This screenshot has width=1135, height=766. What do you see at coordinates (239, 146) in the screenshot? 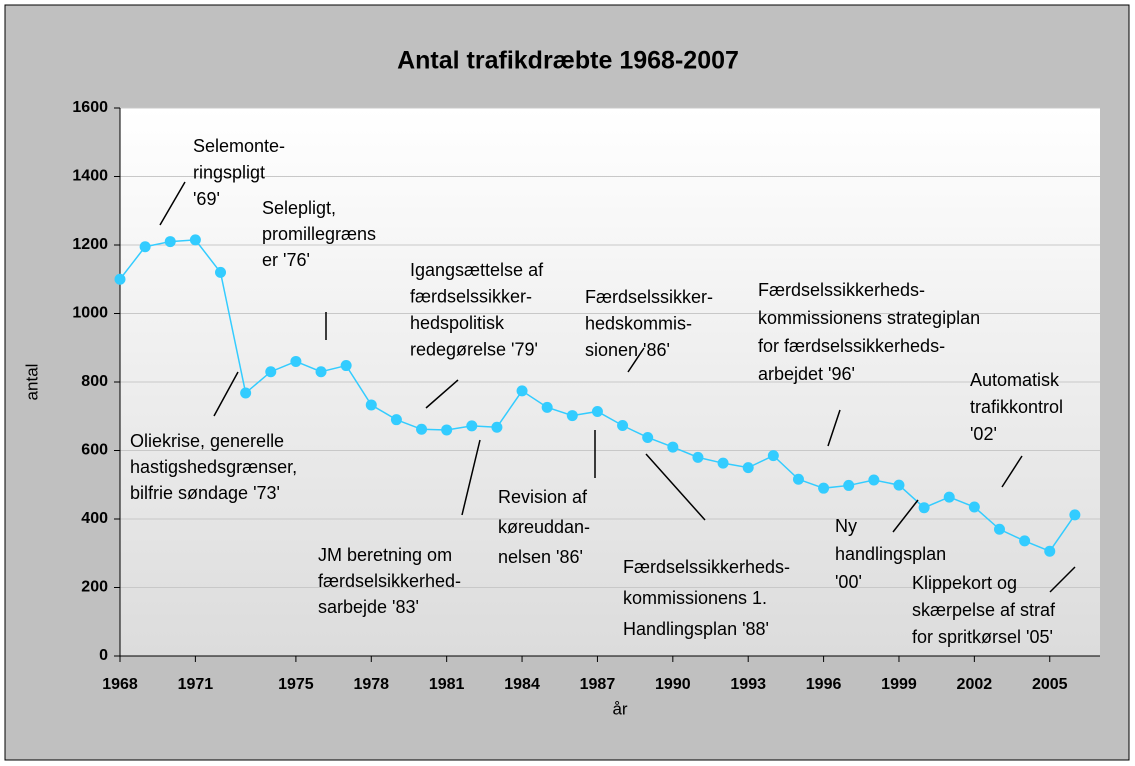
I see `annotation: Selemonte-` at bounding box center [239, 146].